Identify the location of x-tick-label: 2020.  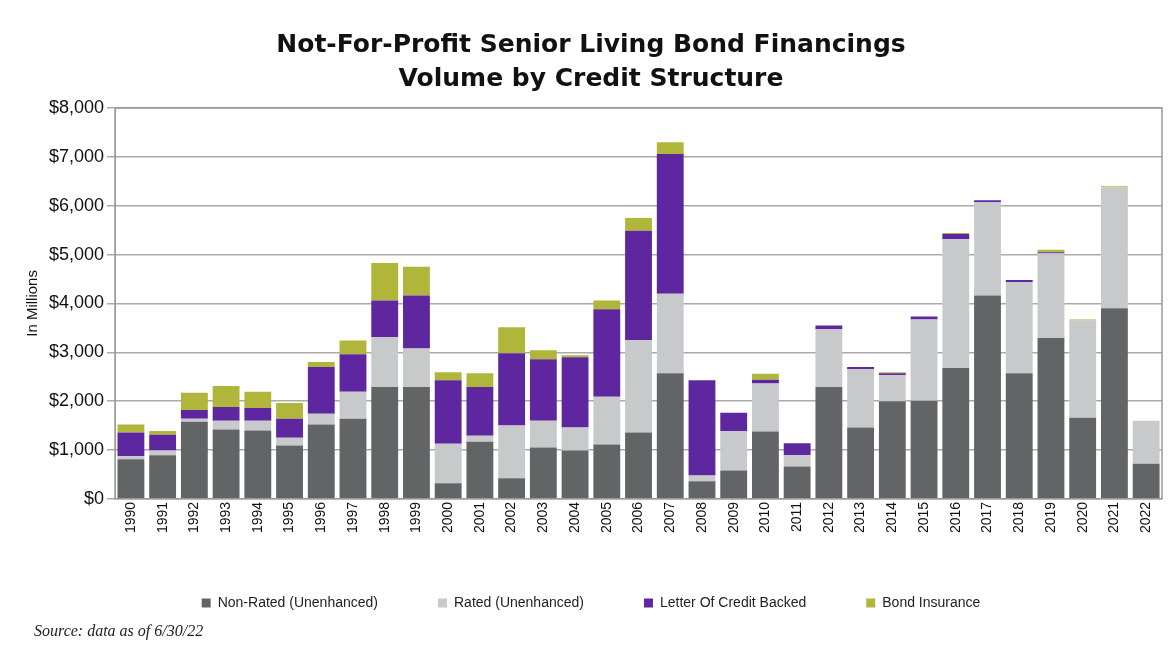
(1081, 517).